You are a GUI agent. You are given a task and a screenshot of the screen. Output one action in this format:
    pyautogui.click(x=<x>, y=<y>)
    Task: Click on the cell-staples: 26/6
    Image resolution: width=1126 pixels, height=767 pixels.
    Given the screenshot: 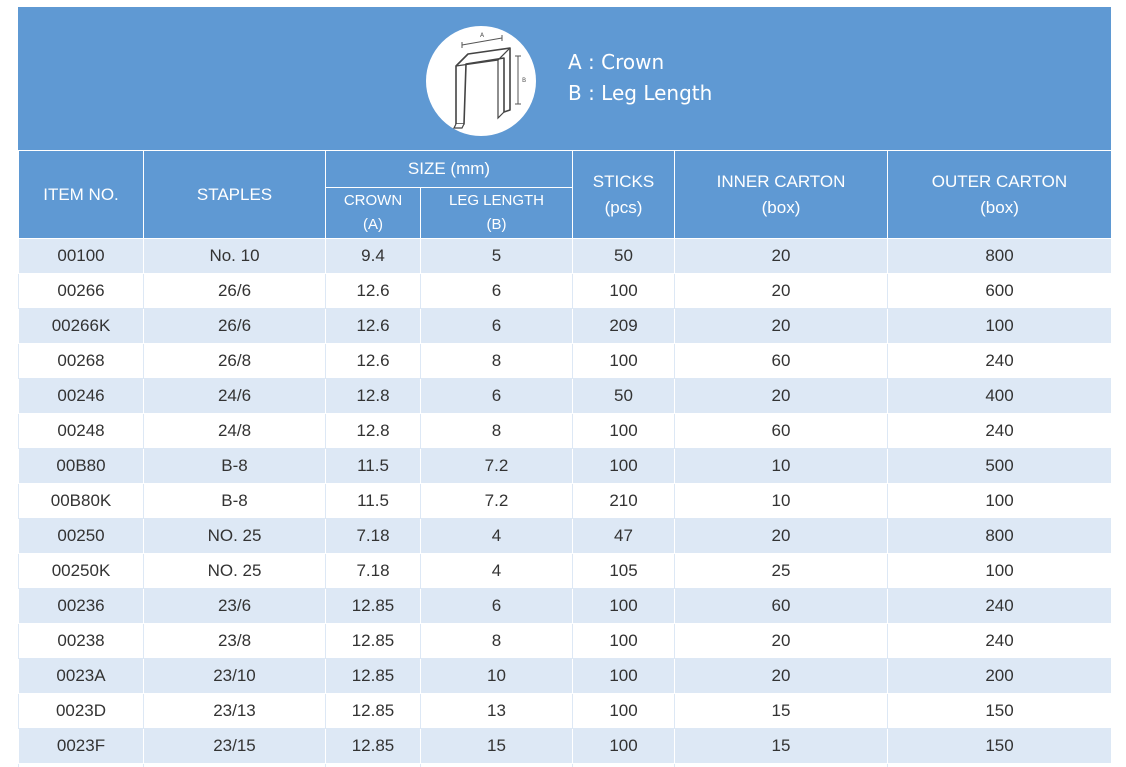 What is the action you would take?
    pyautogui.click(x=234, y=291)
    